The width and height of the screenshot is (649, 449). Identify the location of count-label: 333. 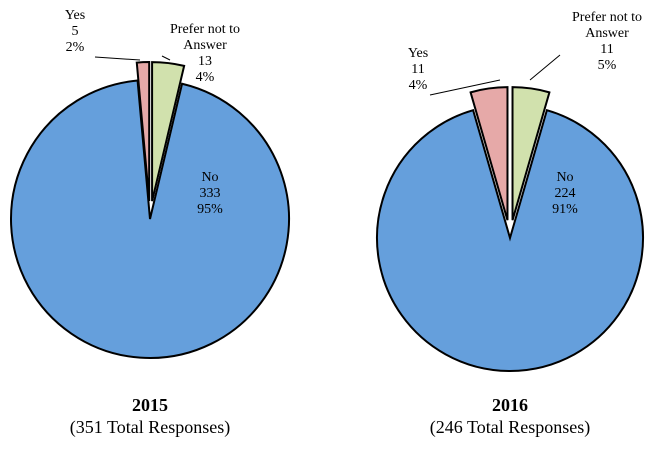
(210, 193).